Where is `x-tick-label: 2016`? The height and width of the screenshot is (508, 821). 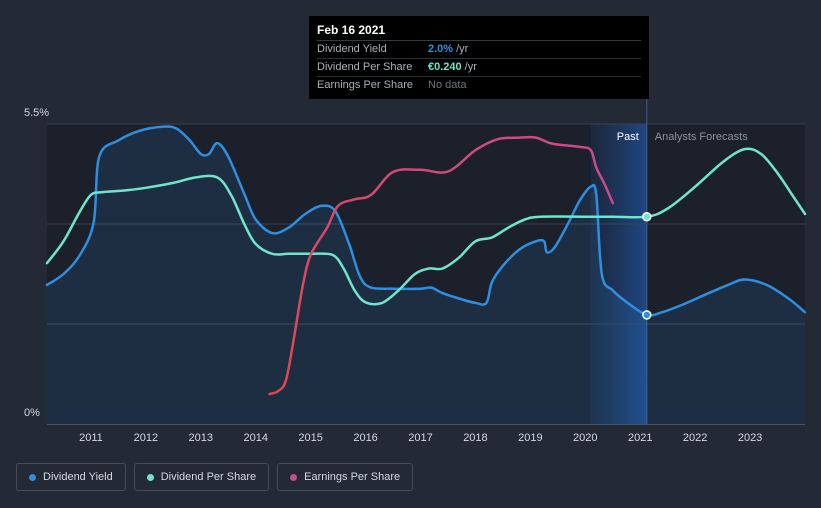
x-tick-label: 2016 is located at coordinates (365, 438).